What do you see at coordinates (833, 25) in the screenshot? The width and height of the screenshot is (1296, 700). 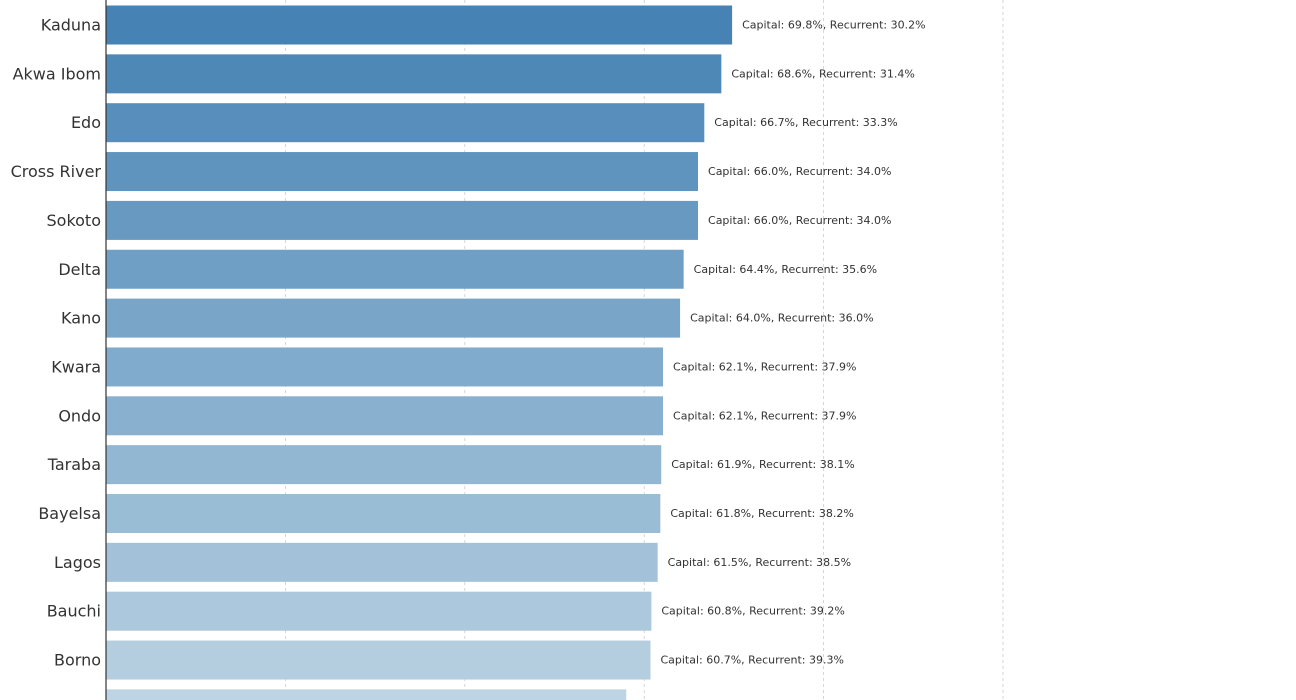 I see `data-label: Capital: 69.8%, Recurrent: 30.2%` at bounding box center [833, 25].